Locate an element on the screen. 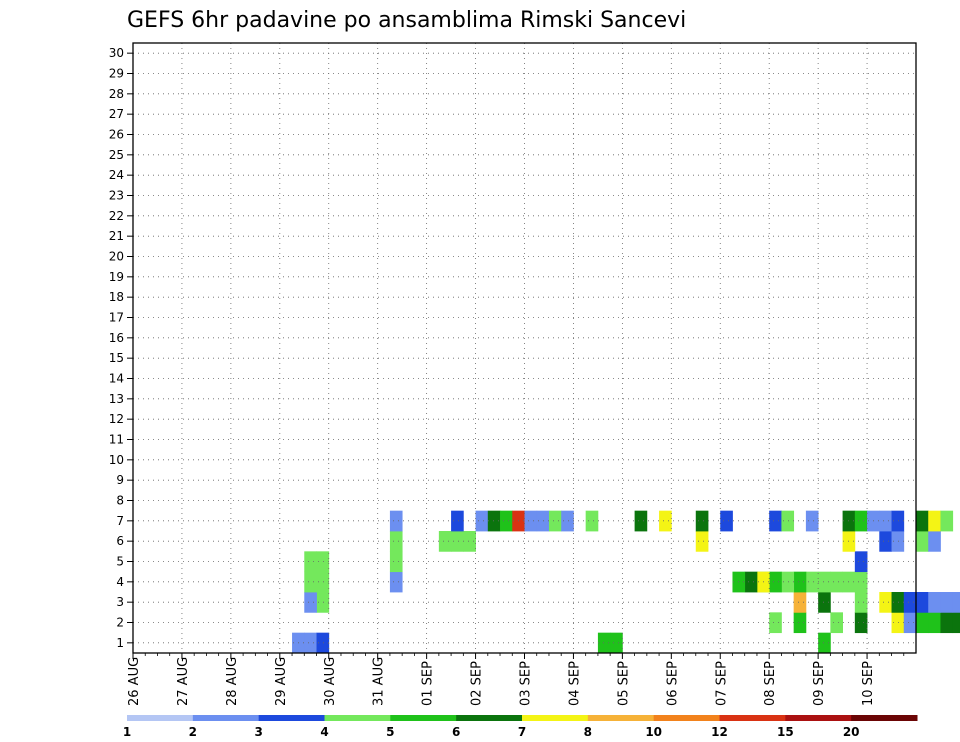 This screenshot has height=742, width=960. y-tick-label: 10 is located at coordinates (116, 460).